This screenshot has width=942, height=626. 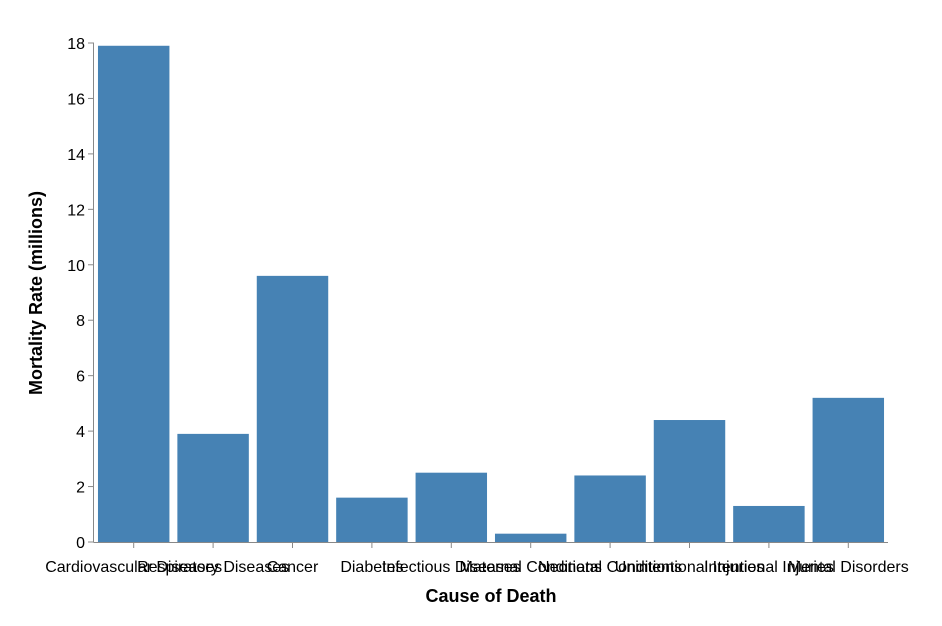 What do you see at coordinates (80, 488) in the screenshot?
I see `y-tick-label: 2` at bounding box center [80, 488].